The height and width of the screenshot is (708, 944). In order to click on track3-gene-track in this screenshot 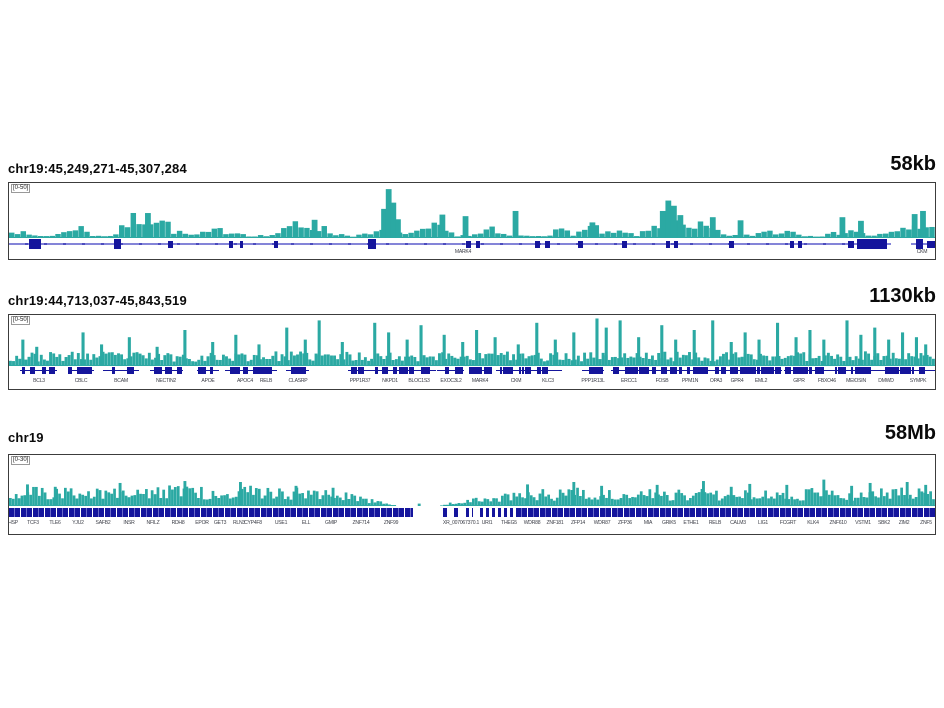, I will do `click(472, 512)`.